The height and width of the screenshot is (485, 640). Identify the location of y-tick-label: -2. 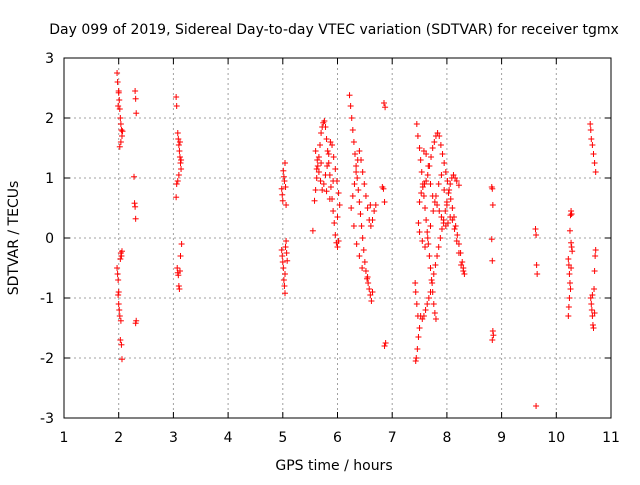
(47, 359).